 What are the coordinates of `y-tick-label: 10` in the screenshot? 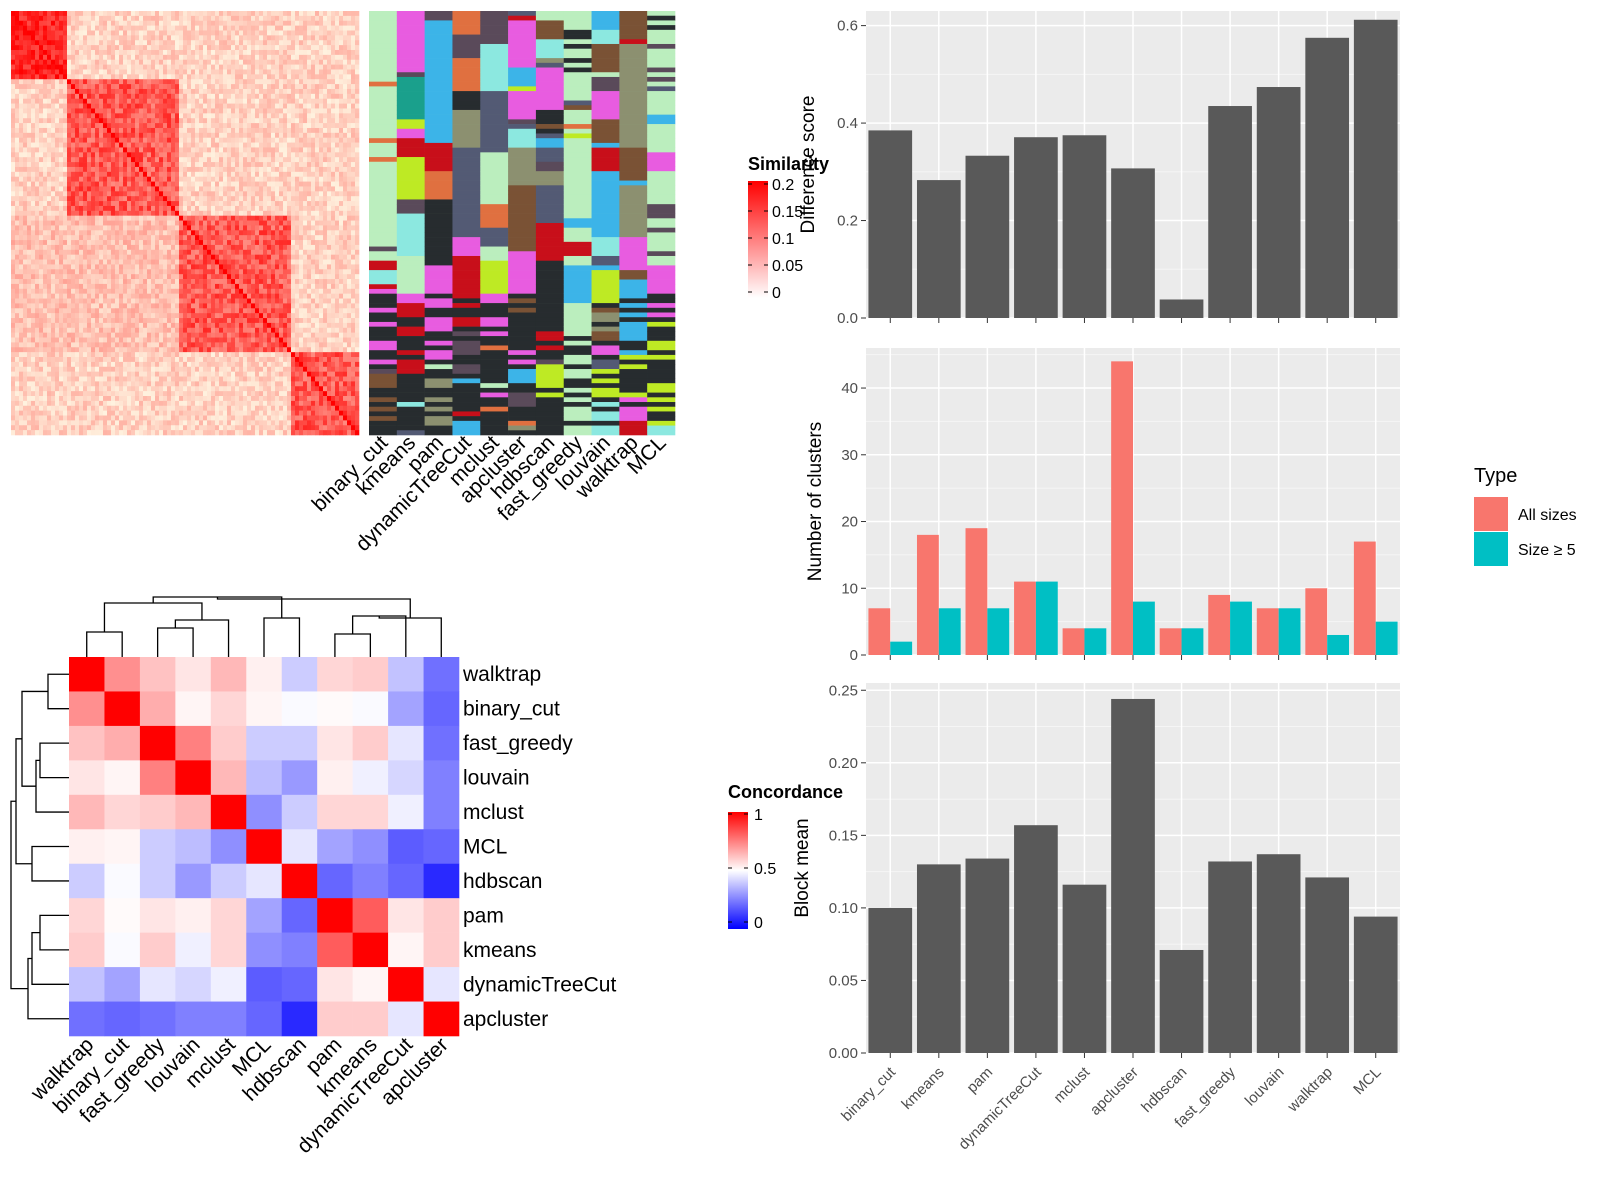 It's located at (849, 588).